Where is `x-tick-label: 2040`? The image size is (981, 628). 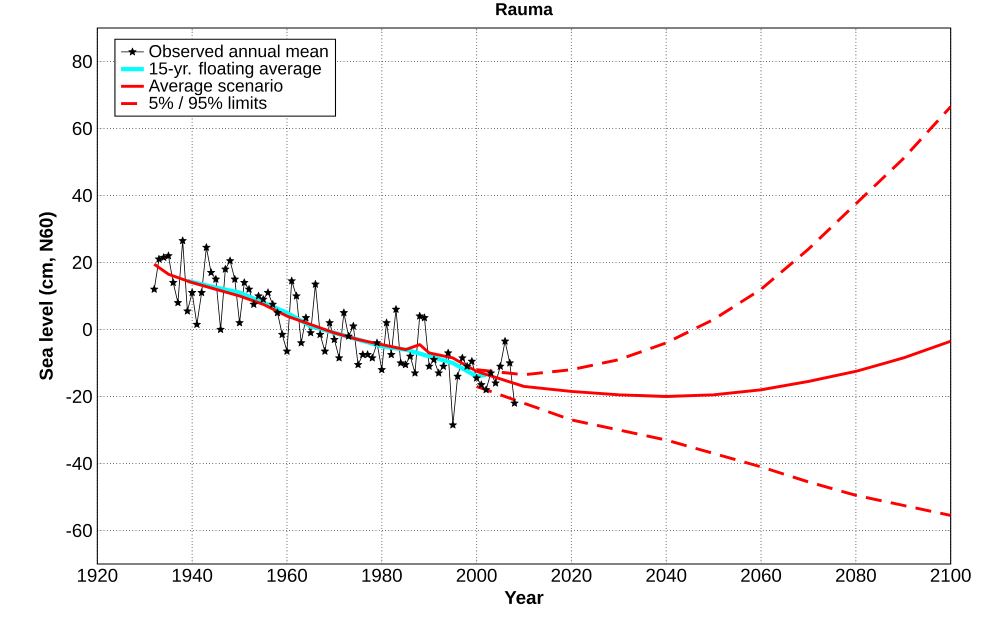
x-tick-label: 2040 is located at coordinates (666, 575).